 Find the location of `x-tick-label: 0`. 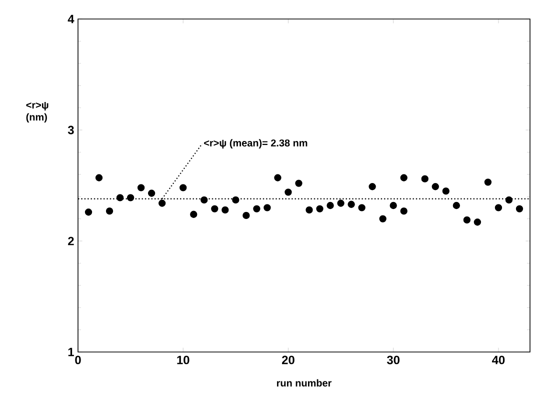

x-tick-label: 0 is located at coordinates (78, 360).